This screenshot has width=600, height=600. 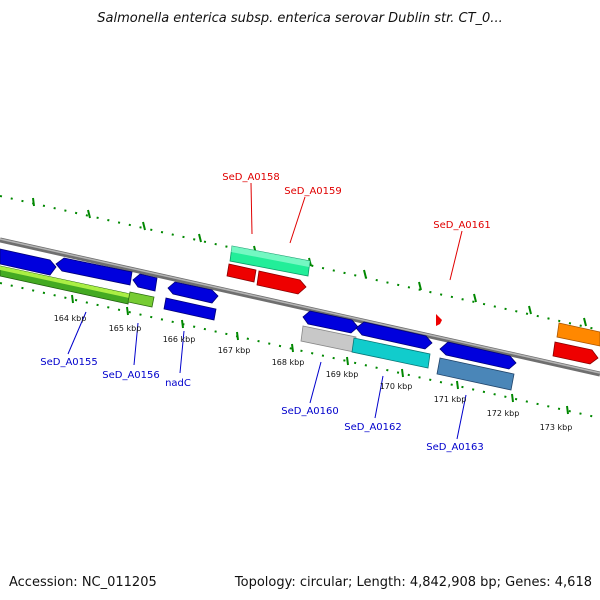 I want to click on leader-SeD_A0158, so click(x=251, y=208).